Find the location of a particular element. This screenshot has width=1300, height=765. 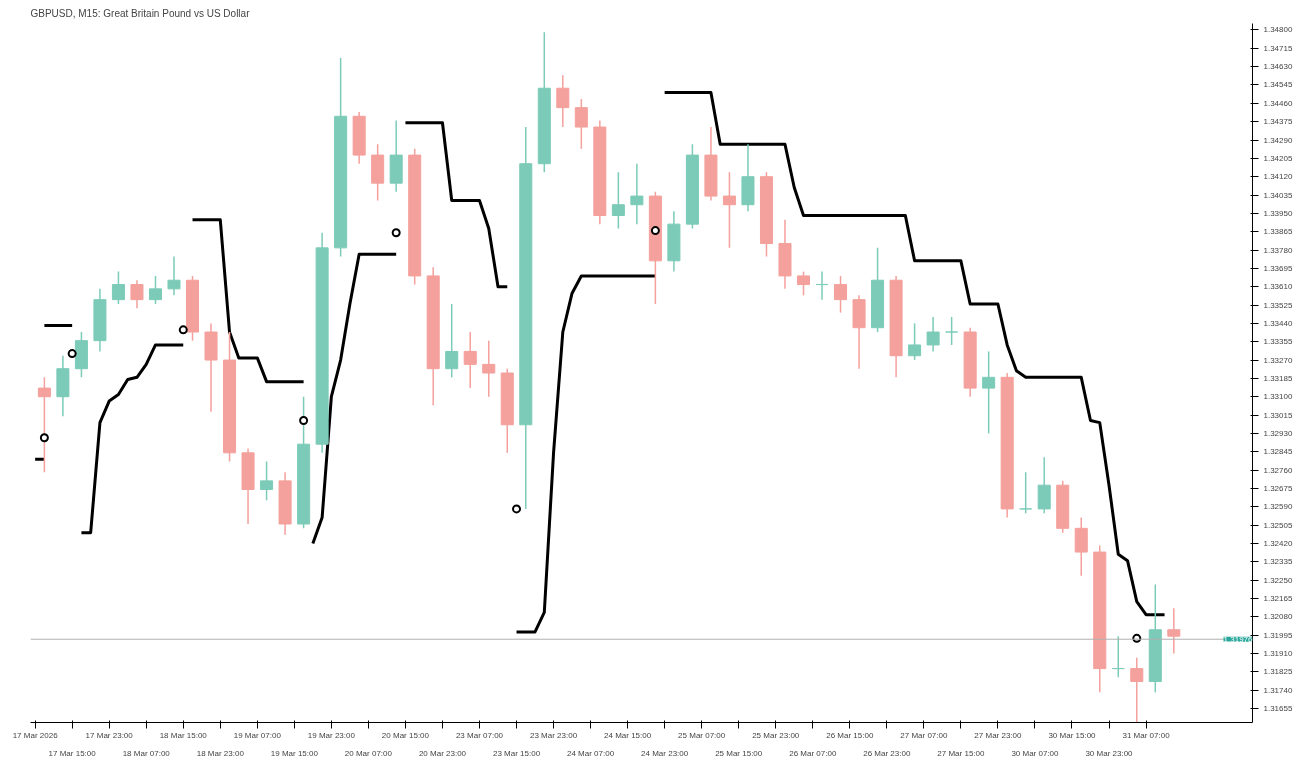

ref-line-label: 1.31976 is located at coordinates (1238, 639).